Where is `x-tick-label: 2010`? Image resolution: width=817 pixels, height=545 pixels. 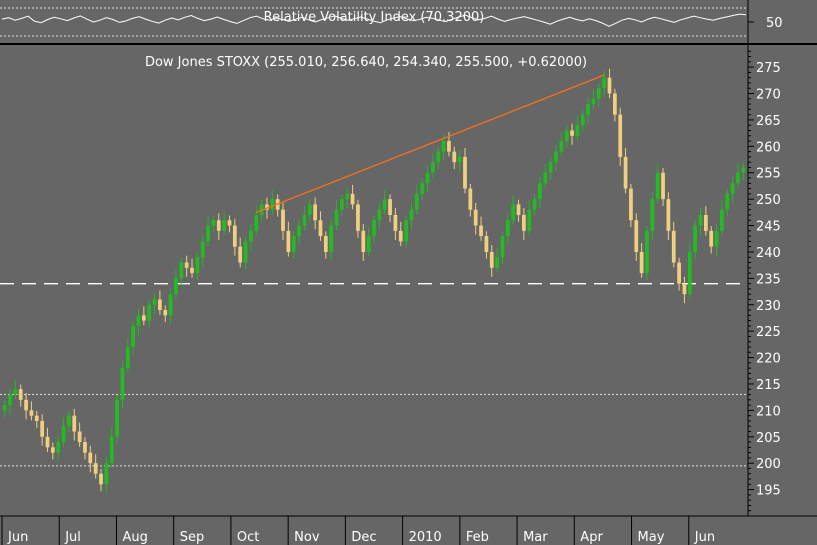 x-tick-label: 2010 is located at coordinates (425, 537).